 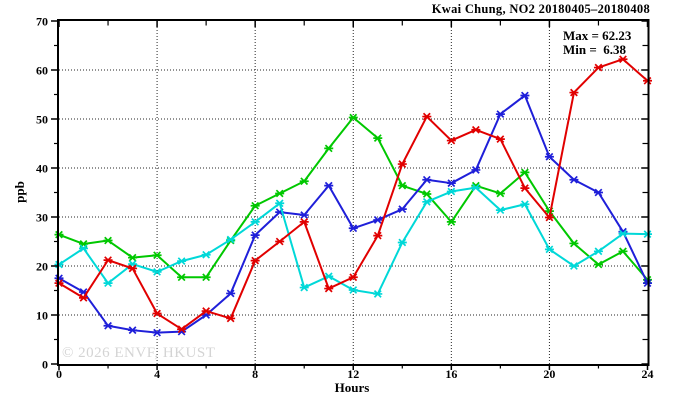 I want to click on tick-label: 4, so click(x=157, y=374).